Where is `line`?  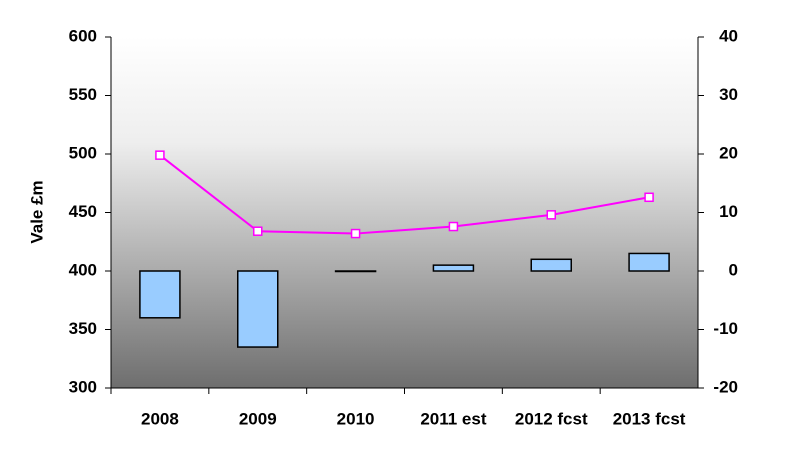
line is located at coordinates (404, 194).